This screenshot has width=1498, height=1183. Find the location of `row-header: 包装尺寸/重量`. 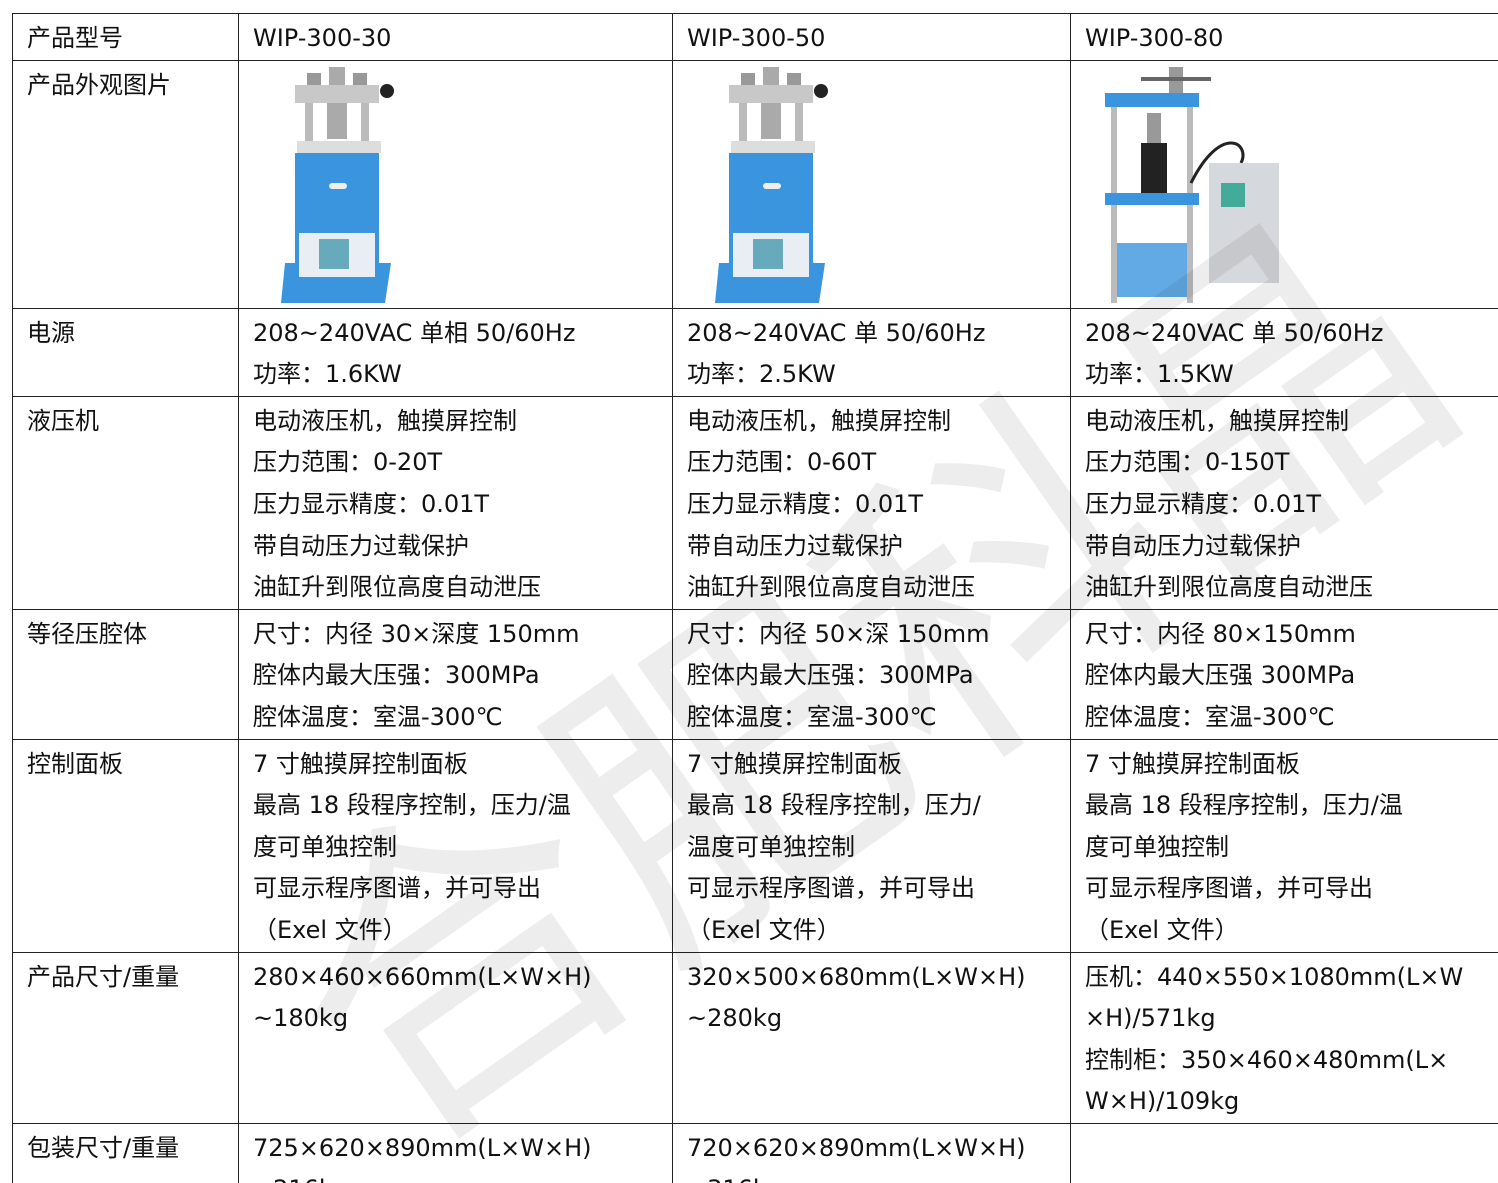

row-header: 包装尺寸/重量 is located at coordinates (125, 1152).